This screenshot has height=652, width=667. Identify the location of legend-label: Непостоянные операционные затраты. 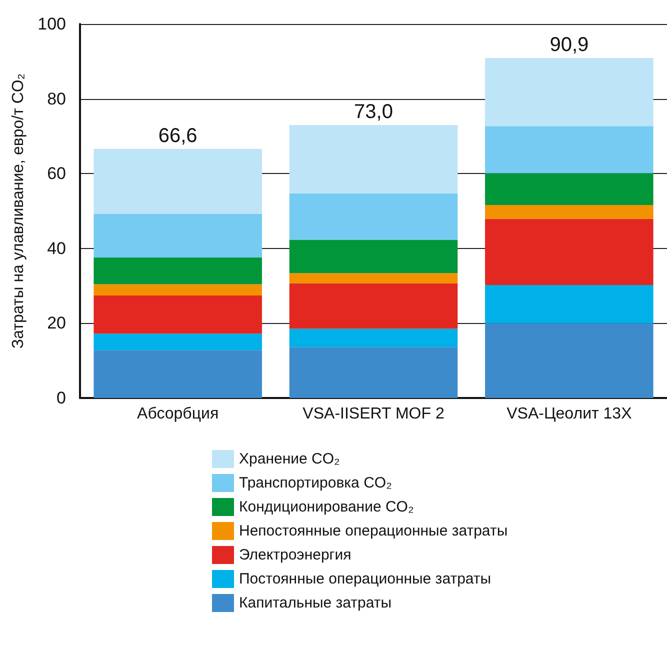
(373, 531).